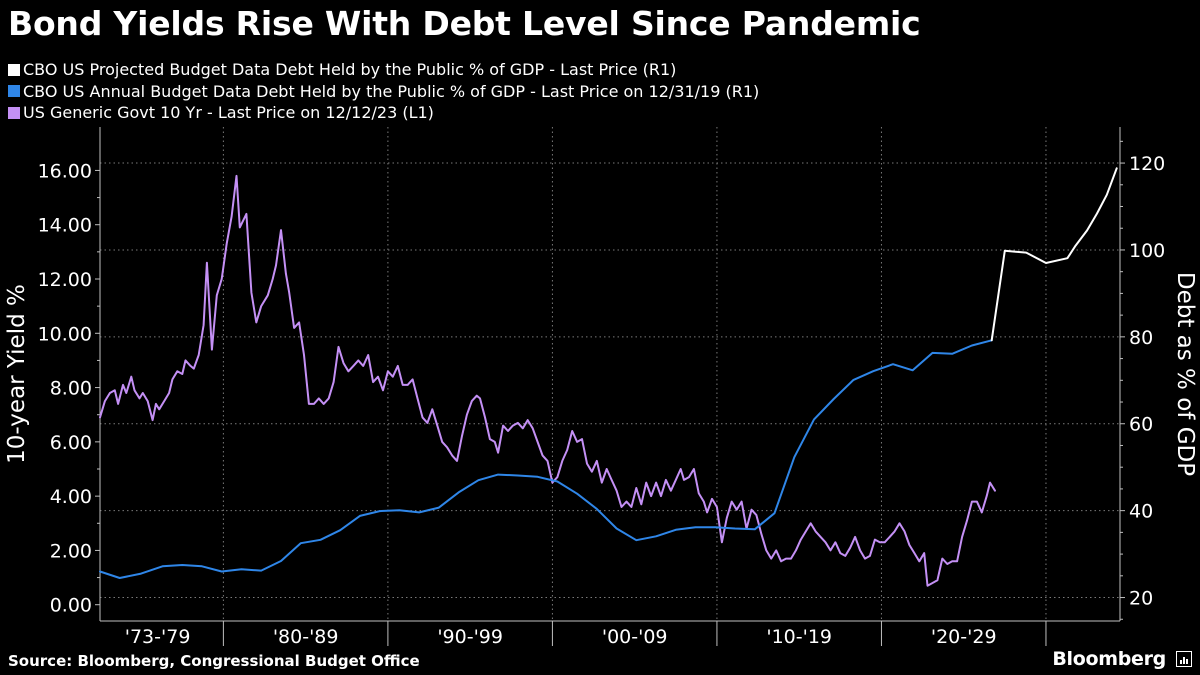 The height and width of the screenshot is (675, 1200). I want to click on left-tick-label: 14.00, so click(65, 226).